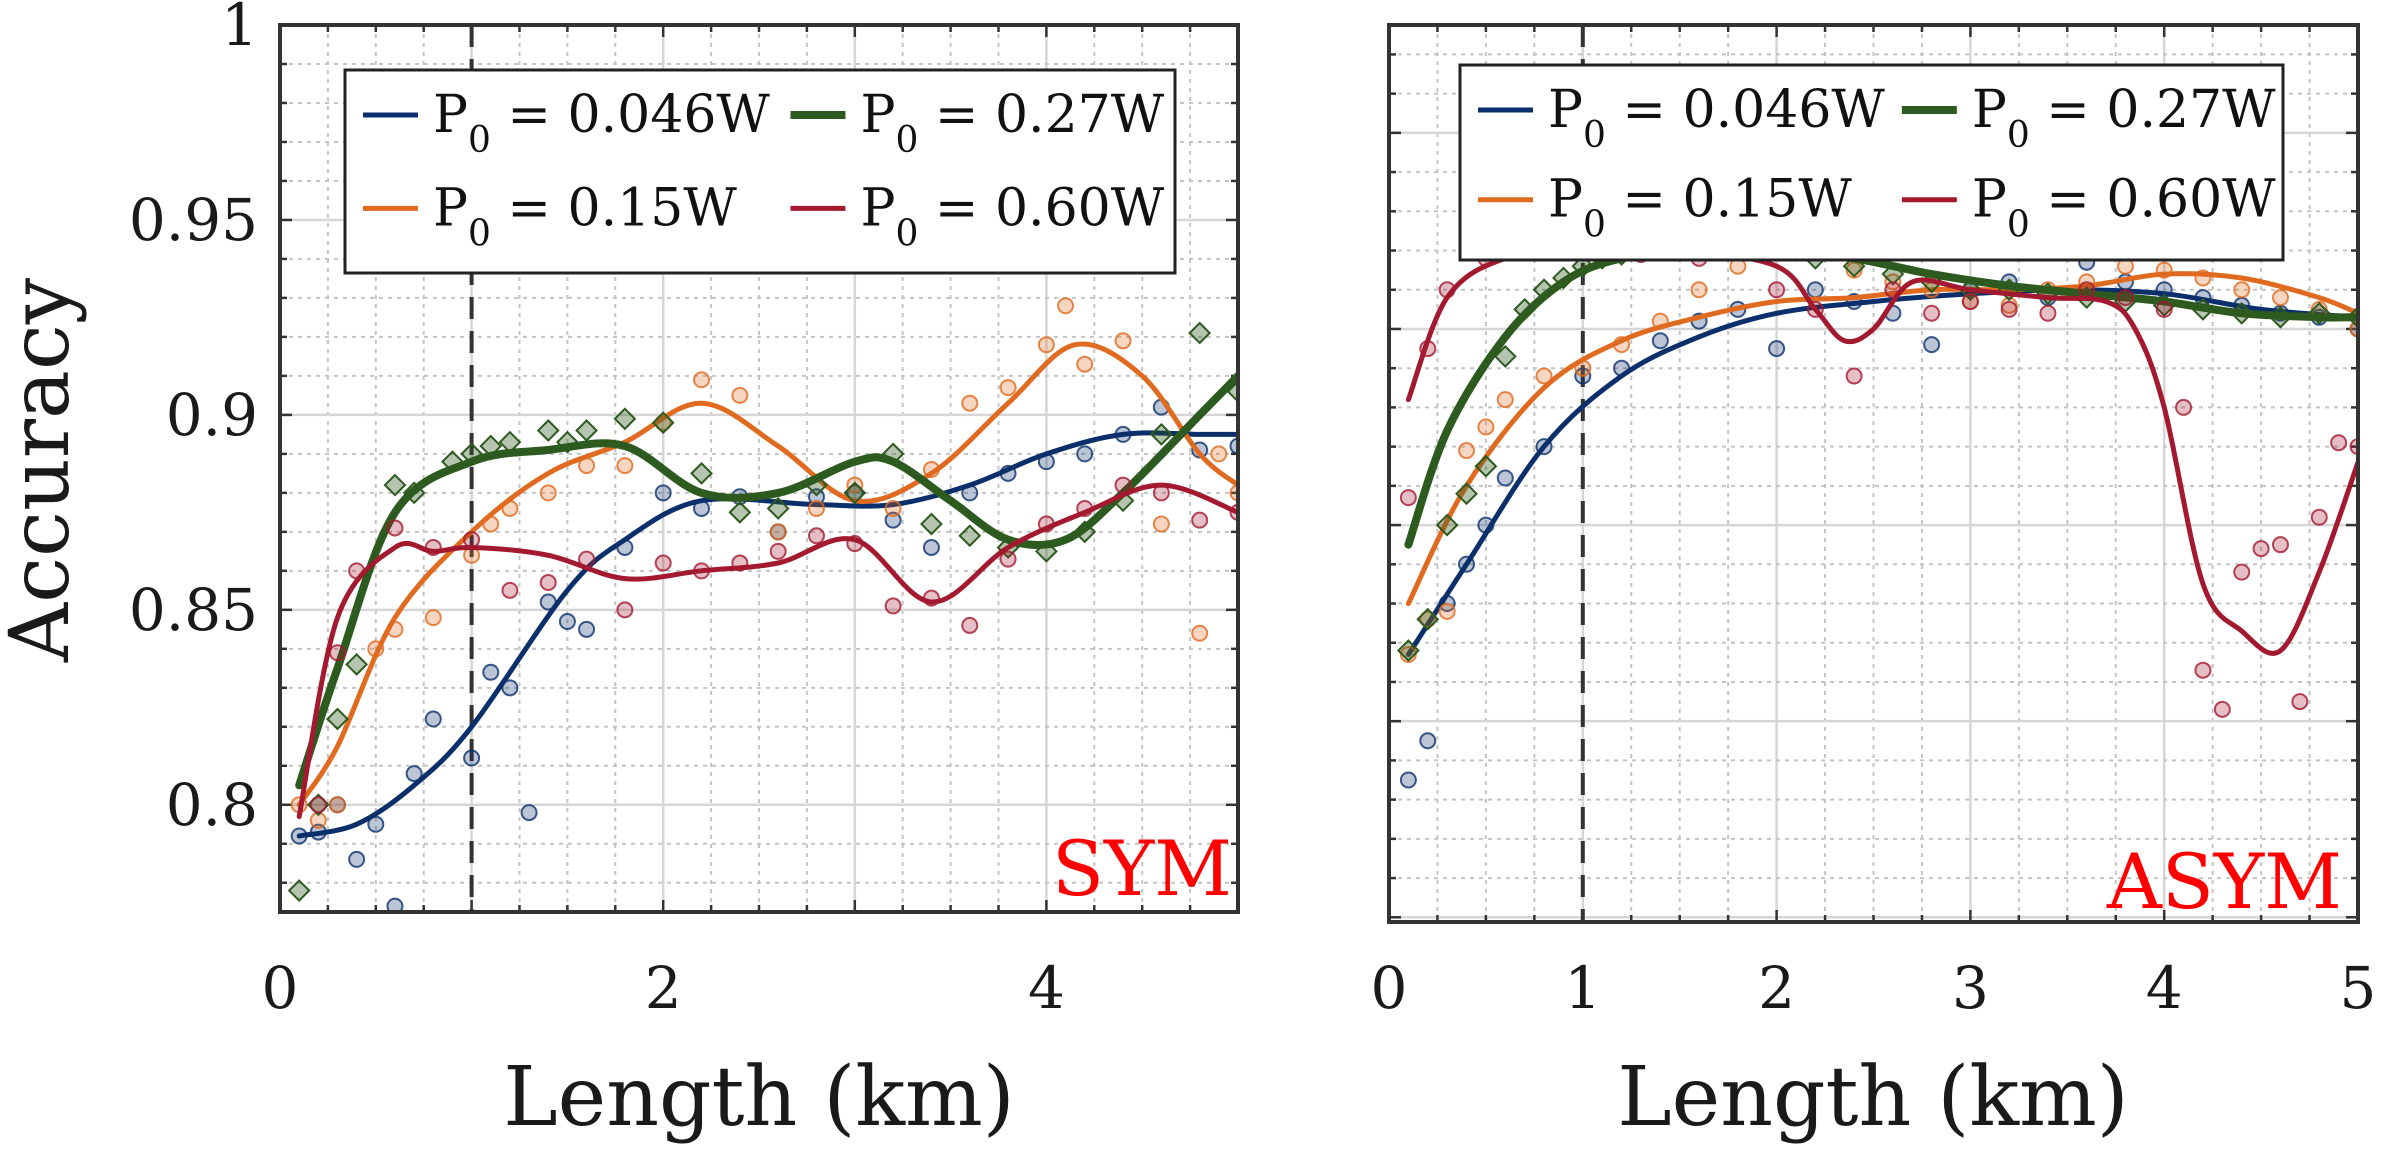 The height and width of the screenshot is (1162, 2390). What do you see at coordinates (1873, 1097) in the screenshot?
I see `asym-x-axis-label: Length (km)` at bounding box center [1873, 1097].